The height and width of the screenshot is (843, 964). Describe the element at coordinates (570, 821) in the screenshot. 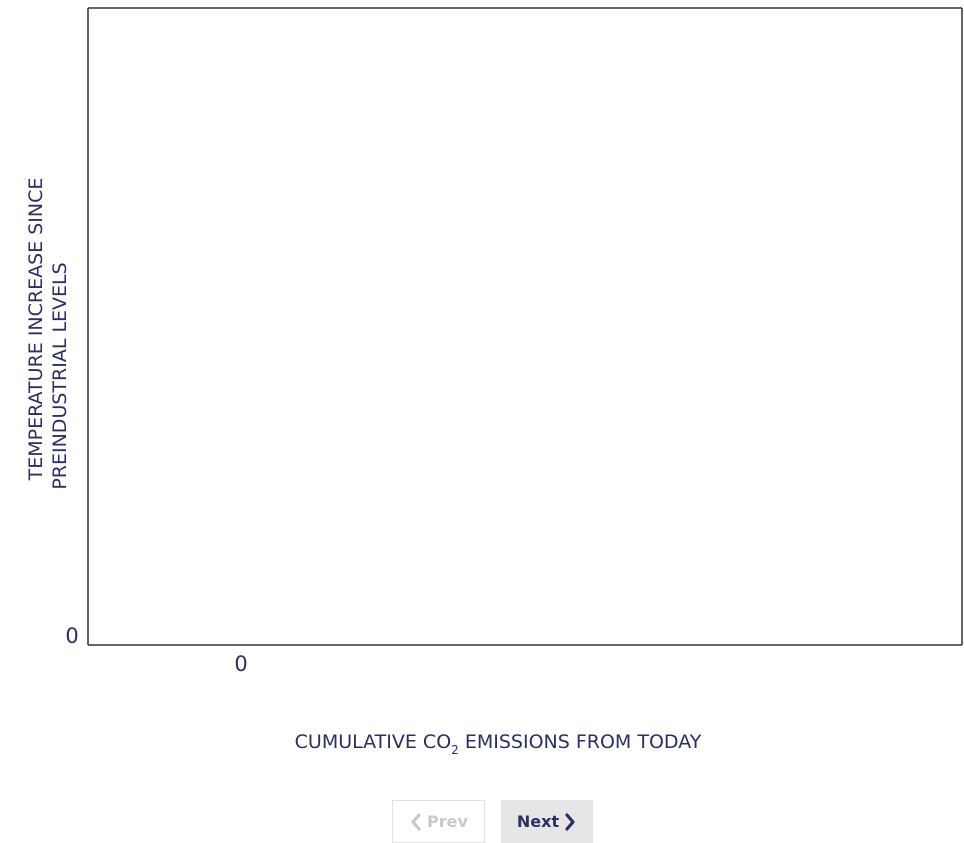

I see `chevron-right-icon` at that location.